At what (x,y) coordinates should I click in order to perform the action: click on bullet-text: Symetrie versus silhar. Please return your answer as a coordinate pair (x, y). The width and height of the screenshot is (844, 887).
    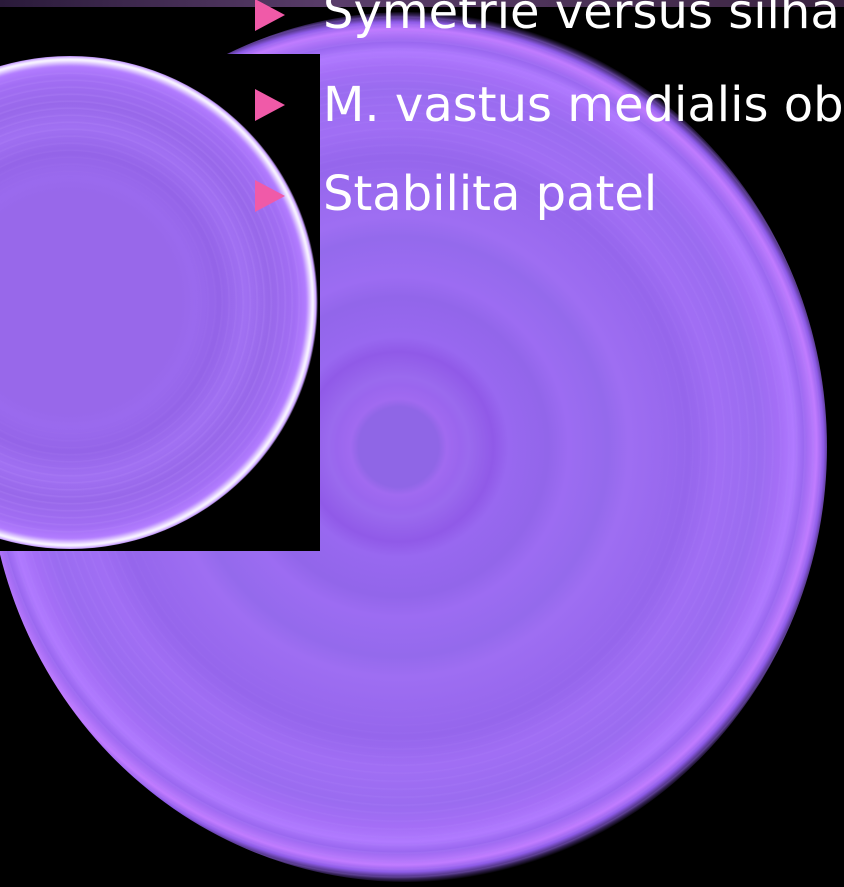
    Looking at the image, I should click on (583, 20).